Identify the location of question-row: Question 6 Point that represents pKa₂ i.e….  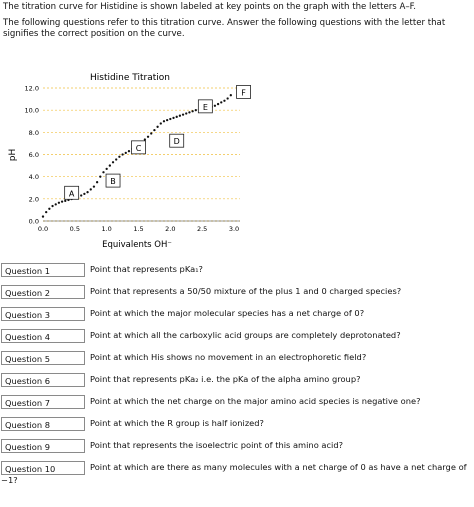
(237, 381).